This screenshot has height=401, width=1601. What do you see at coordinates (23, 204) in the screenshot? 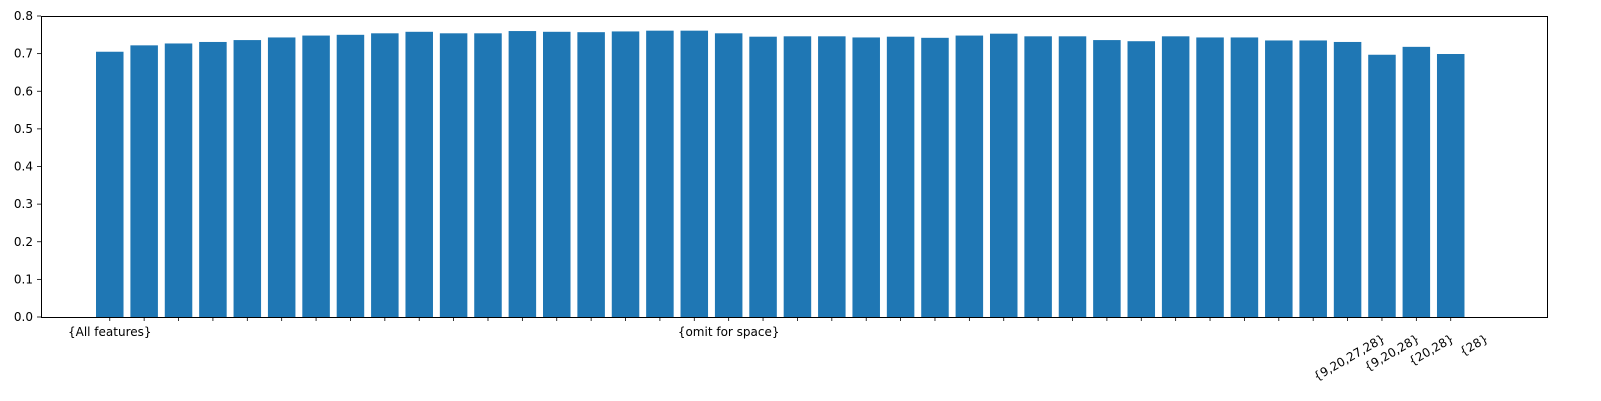
I see `y-tick-label: 0.3` at bounding box center [23, 204].